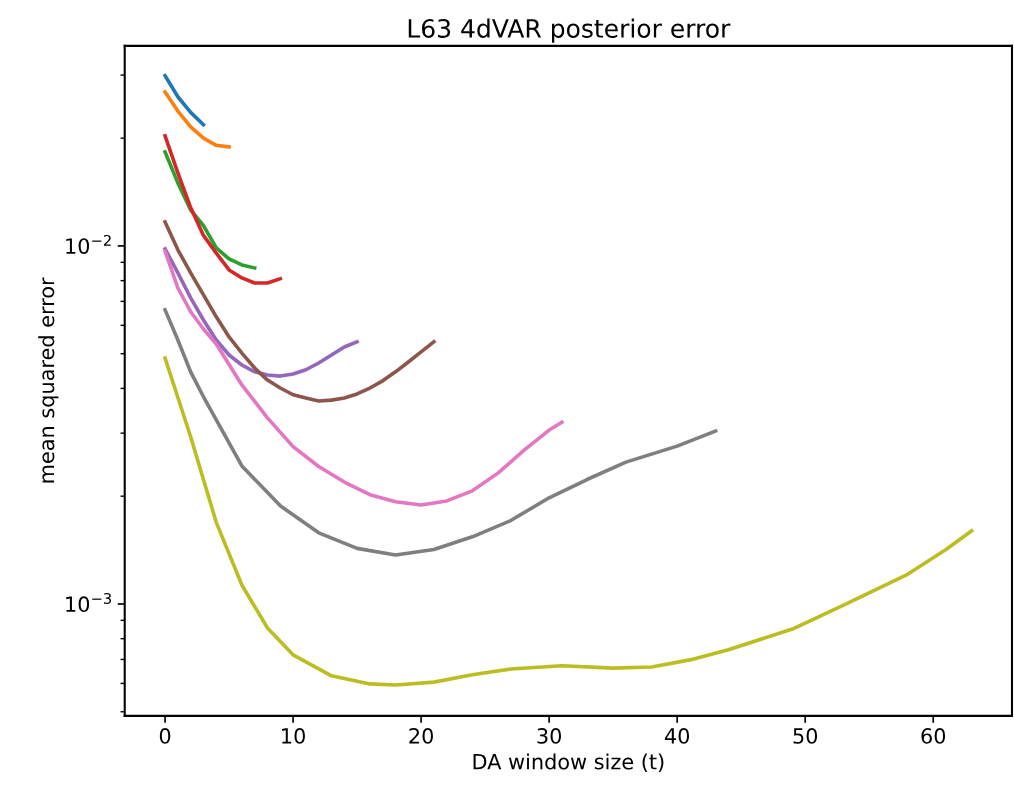 The image size is (1014, 791). Describe the element at coordinates (88, 602) in the screenshot. I see `y-tick-label: 10$^{−3}$` at that location.